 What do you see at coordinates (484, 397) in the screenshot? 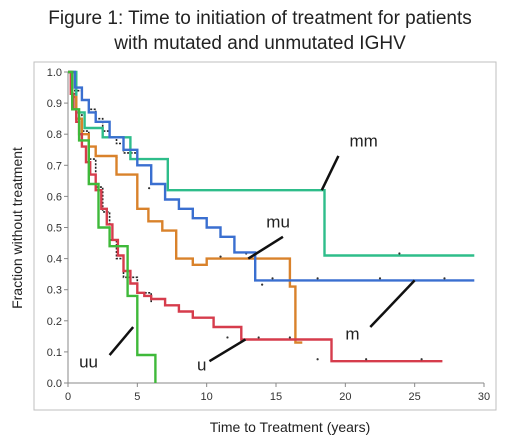
I see `x-tick-label: 30` at bounding box center [484, 397].